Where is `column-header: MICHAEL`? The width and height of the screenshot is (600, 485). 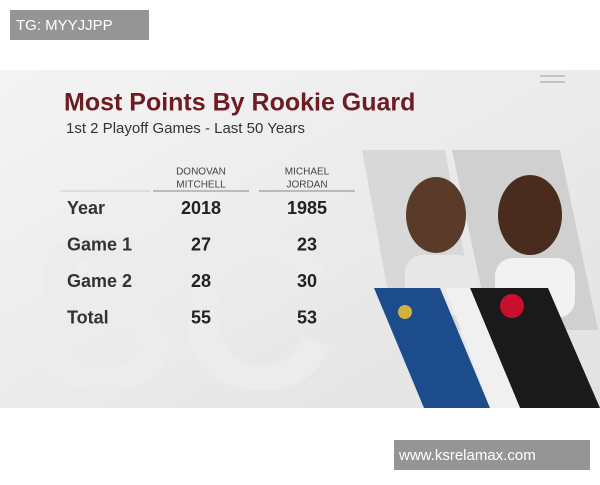
column-header: MICHAEL is located at coordinates (307, 172).